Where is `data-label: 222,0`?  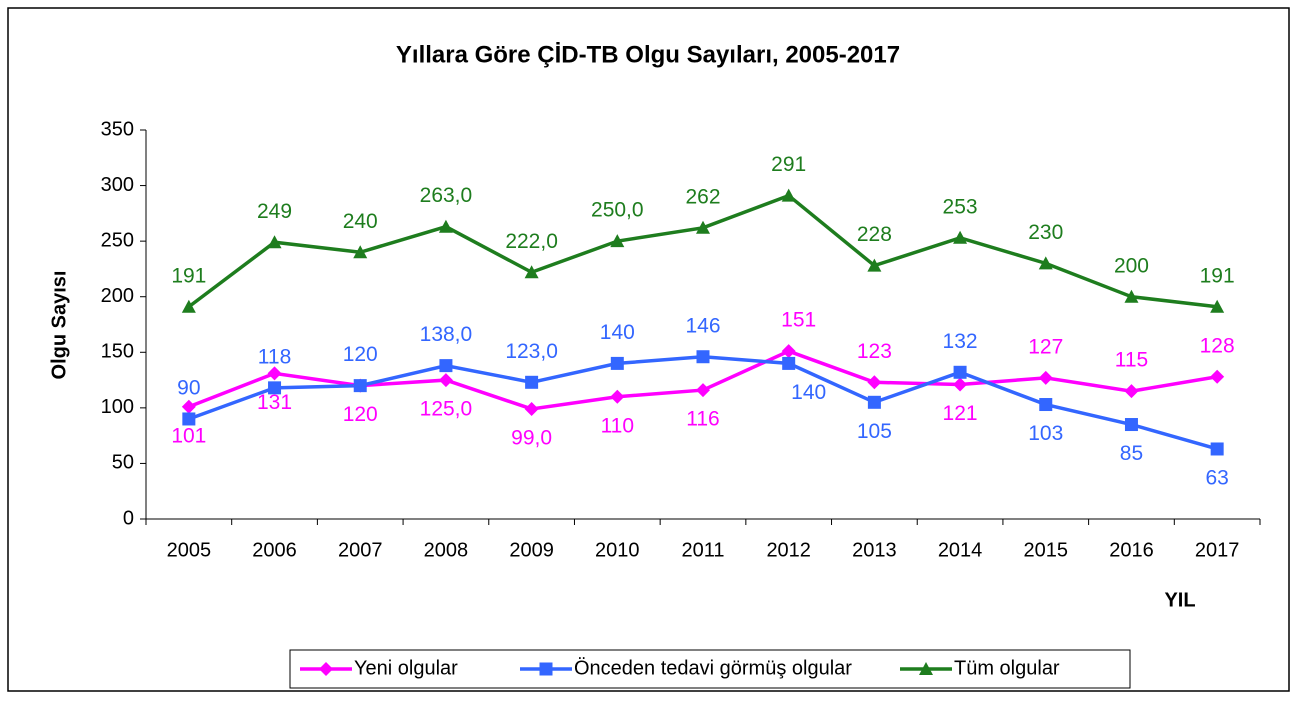
data-label: 222,0 is located at coordinates (531, 241).